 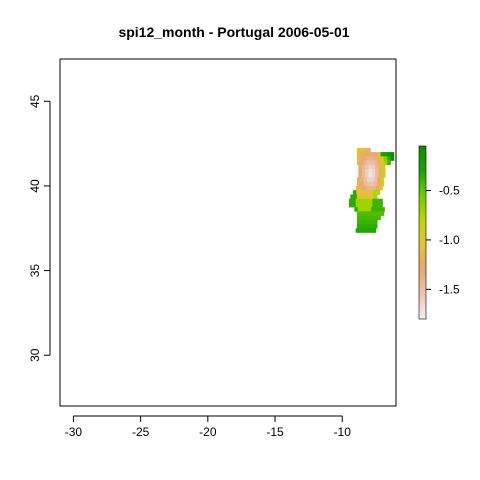 What do you see at coordinates (35, 101) in the screenshot?
I see `y-tick-label: 45` at bounding box center [35, 101].